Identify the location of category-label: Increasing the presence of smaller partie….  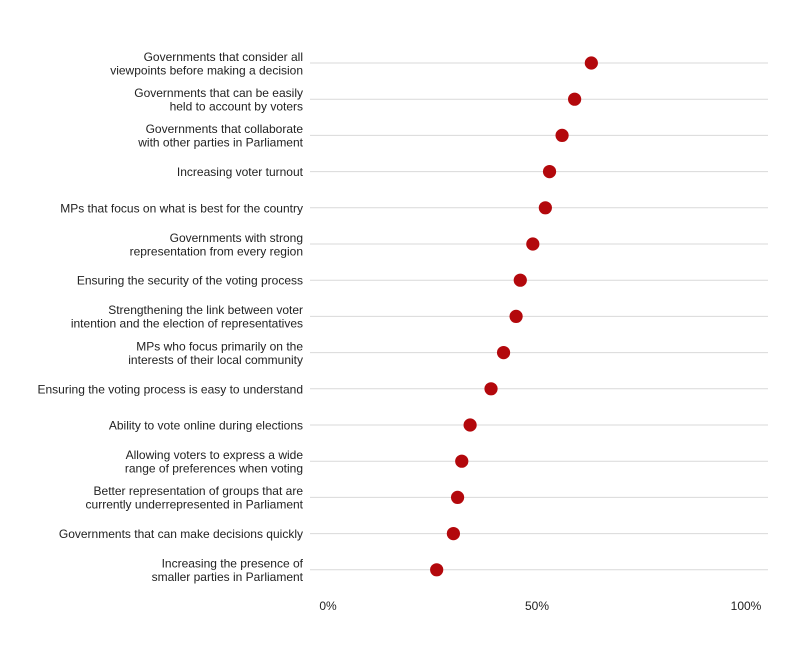
(228, 571).